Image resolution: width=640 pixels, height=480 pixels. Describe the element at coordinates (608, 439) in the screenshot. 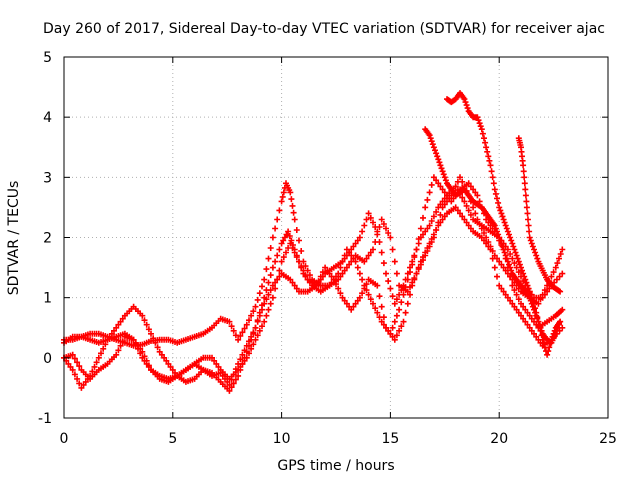

I see `x-tick-label: 25` at that location.